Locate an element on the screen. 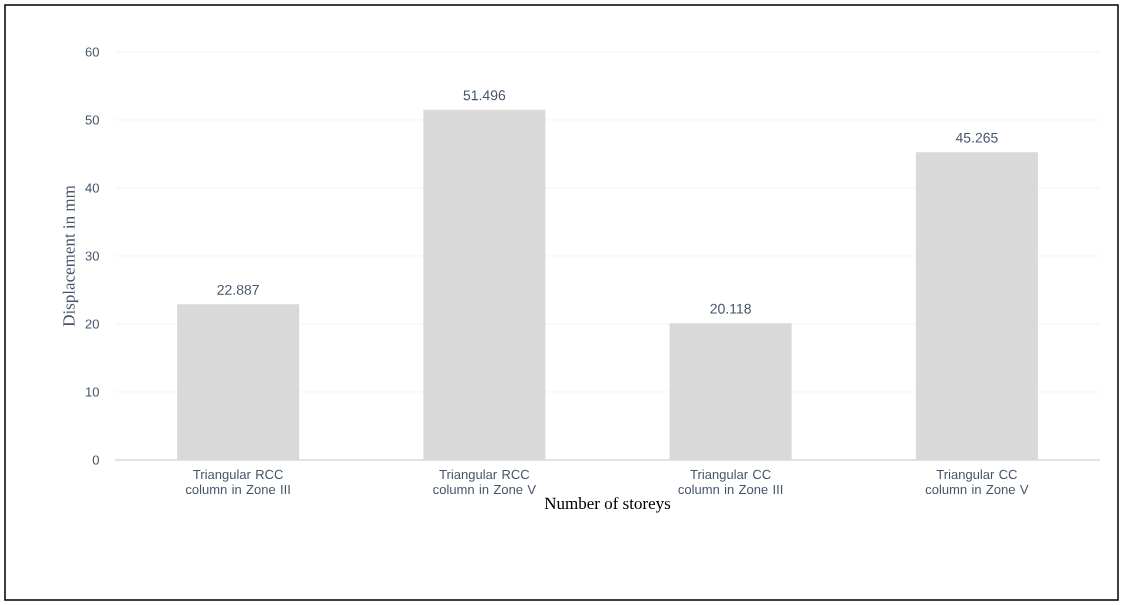 The width and height of the screenshot is (1123, 605). data-label: 51.496 is located at coordinates (484, 95).